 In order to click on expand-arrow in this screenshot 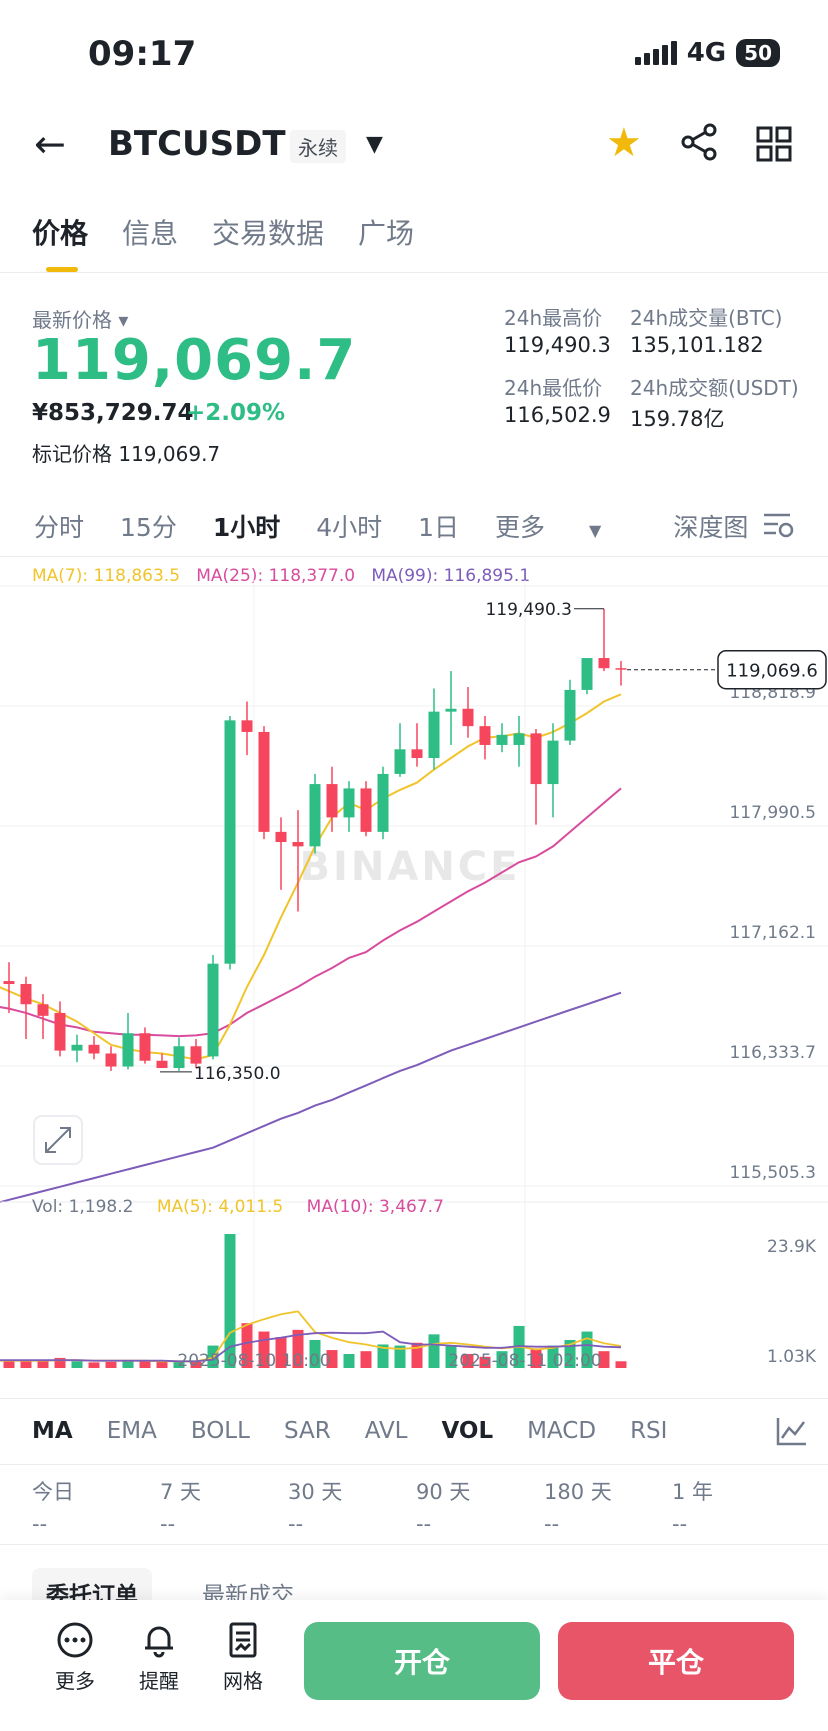, I will do `click(58, 1140)`.